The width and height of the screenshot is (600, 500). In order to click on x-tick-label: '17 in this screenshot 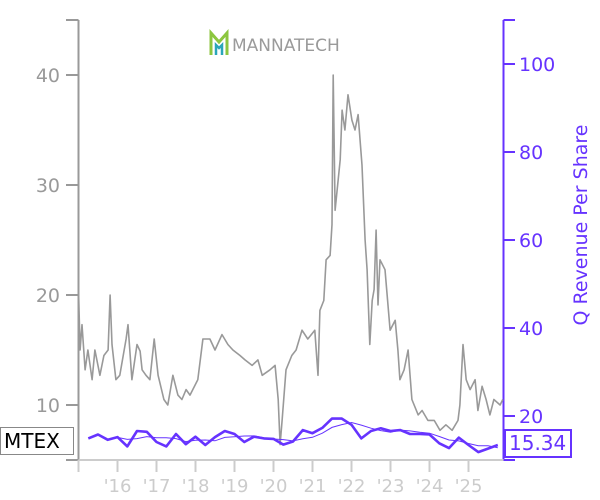, I will do `click(157, 486)`.